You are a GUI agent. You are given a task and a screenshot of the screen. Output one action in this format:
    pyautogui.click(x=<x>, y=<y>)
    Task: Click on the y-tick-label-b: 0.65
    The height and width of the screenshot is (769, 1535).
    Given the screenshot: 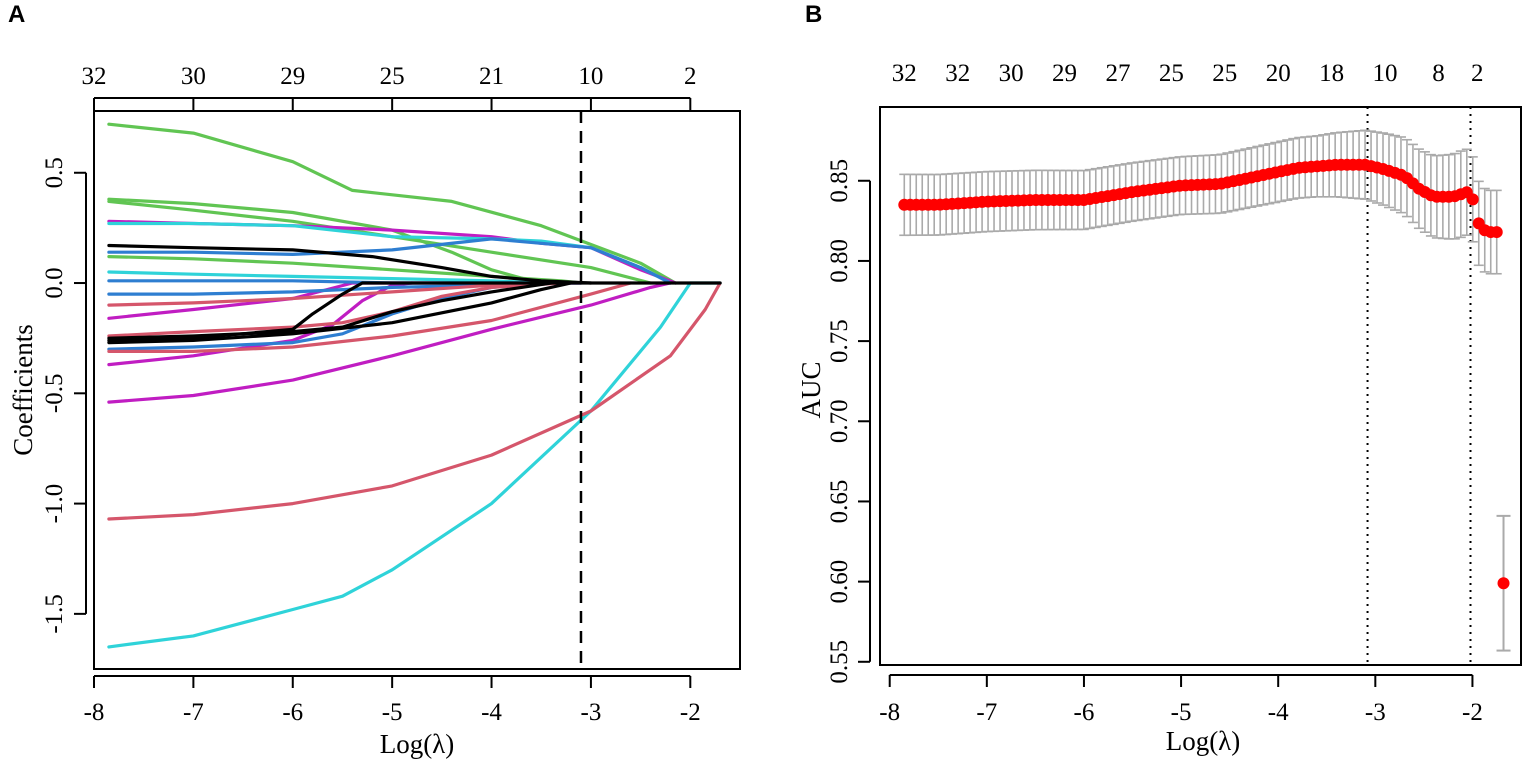 What is the action you would take?
    pyautogui.click(x=839, y=502)
    